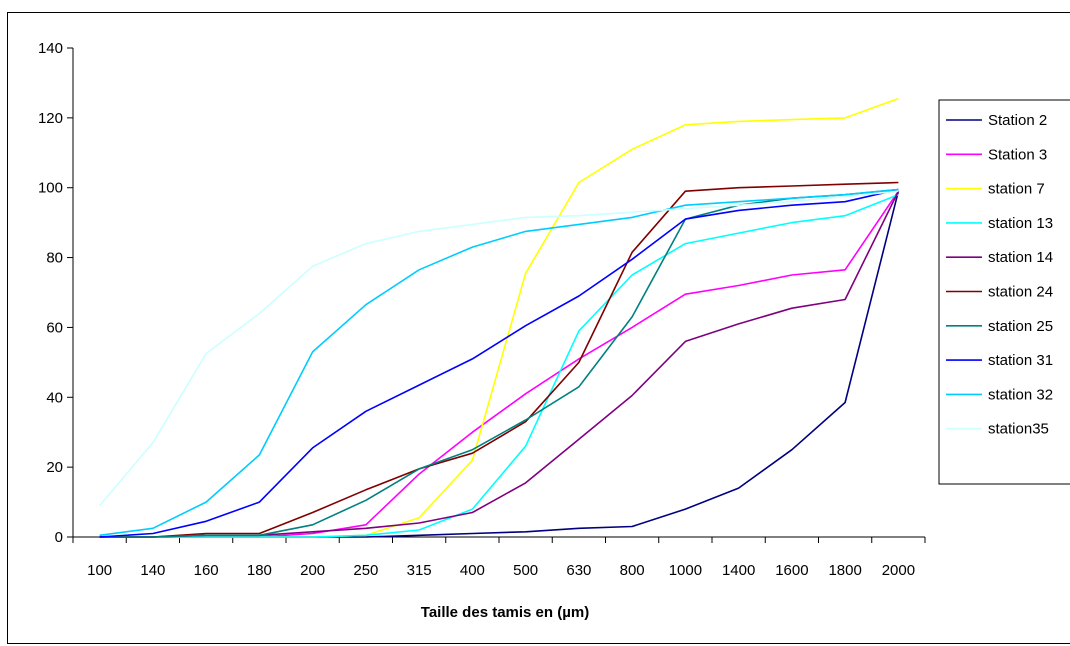  I want to click on x-tick-label: 800, so click(632, 570).